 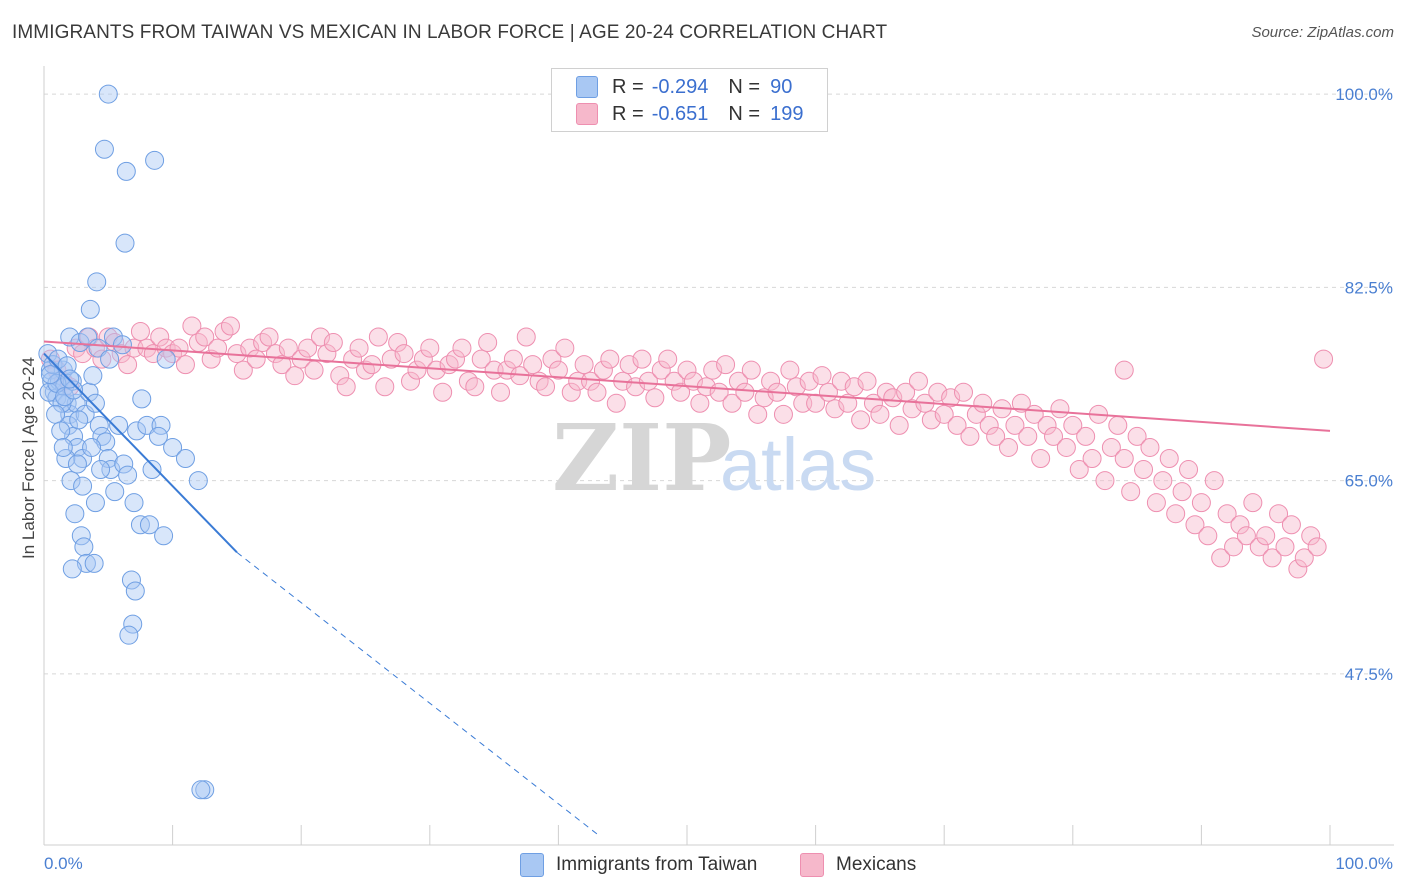 What do you see at coordinates (657, 864) in the screenshot?
I see `bottom-legend-label-taiwan: Immigrants from Taiwan` at bounding box center [657, 864].